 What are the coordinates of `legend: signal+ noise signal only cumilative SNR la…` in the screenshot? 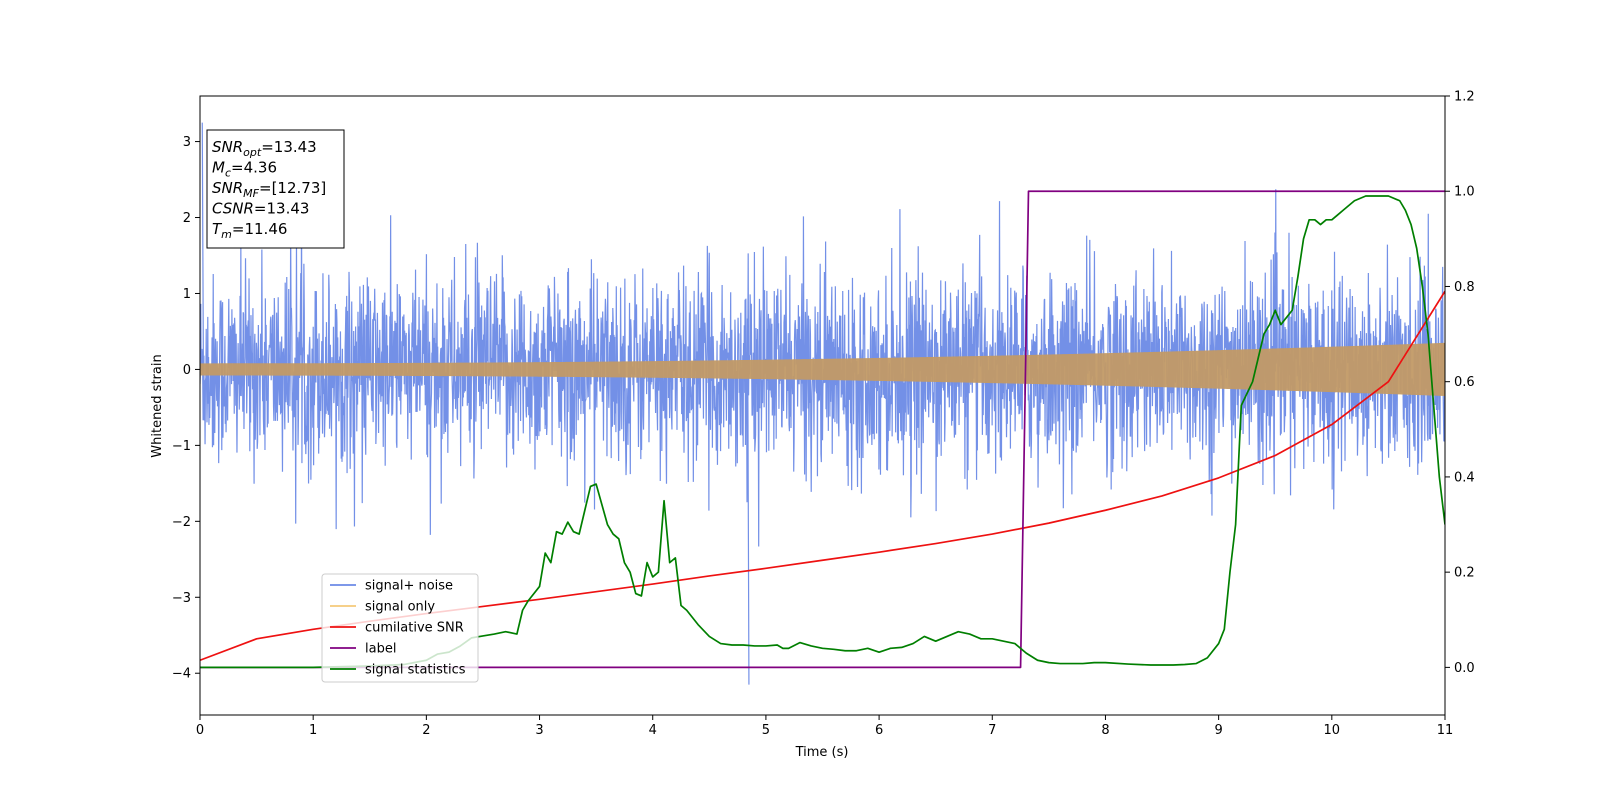 It's located at (400, 628).